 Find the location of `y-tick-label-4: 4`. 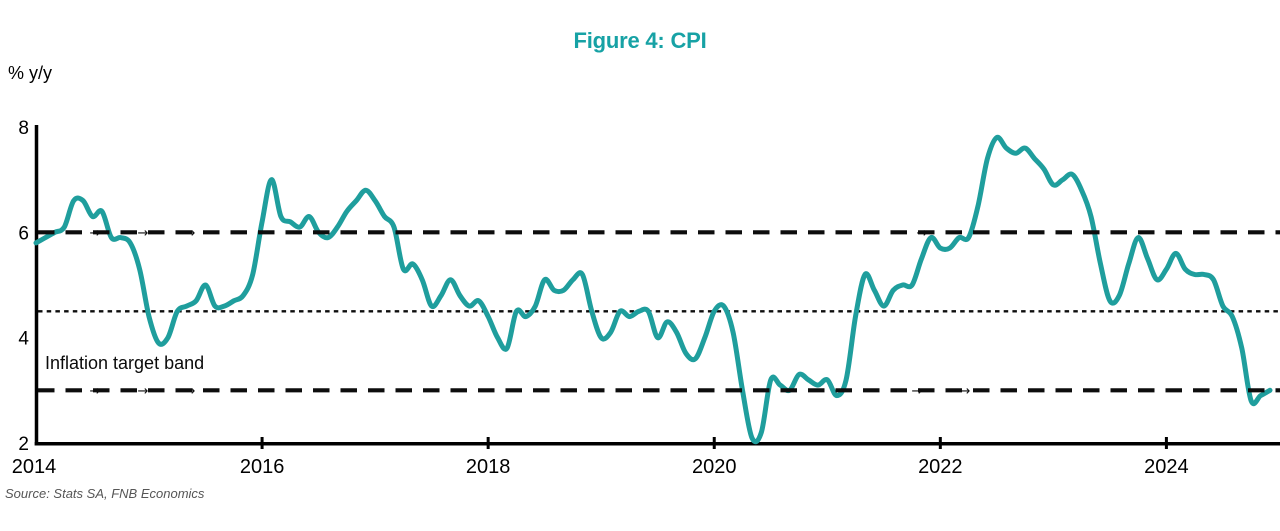

y-tick-label-4: 4 is located at coordinates (23, 339).